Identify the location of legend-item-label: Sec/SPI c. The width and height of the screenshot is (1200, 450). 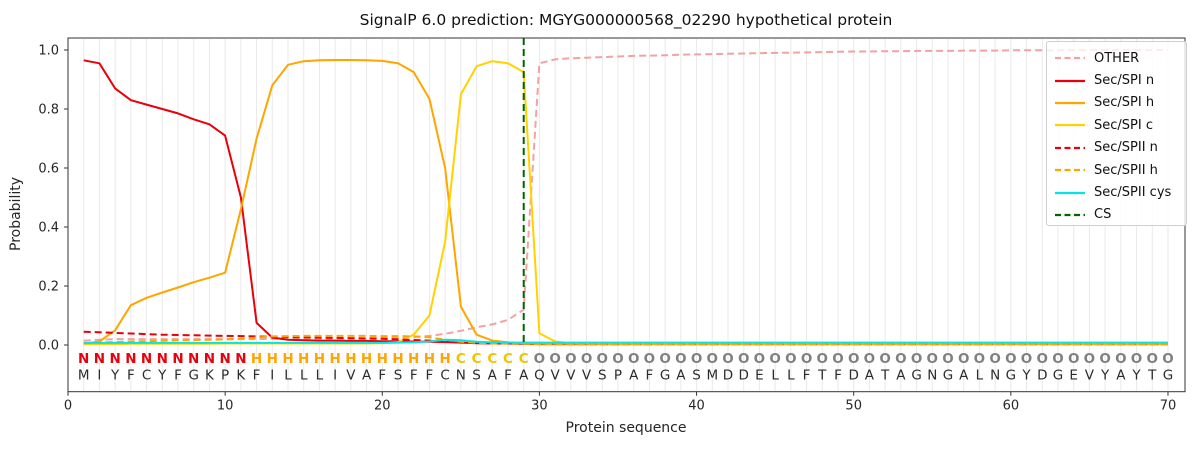
(1123, 125).